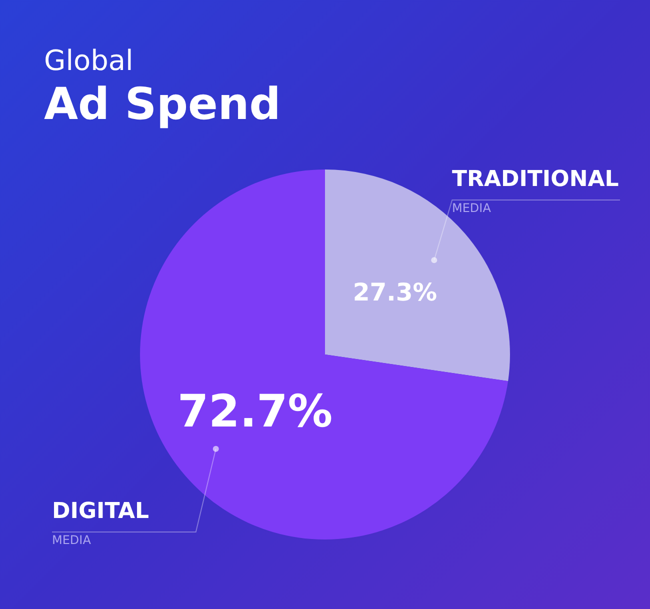  What do you see at coordinates (89, 60) in the screenshot?
I see `chart-title: Global` at bounding box center [89, 60].